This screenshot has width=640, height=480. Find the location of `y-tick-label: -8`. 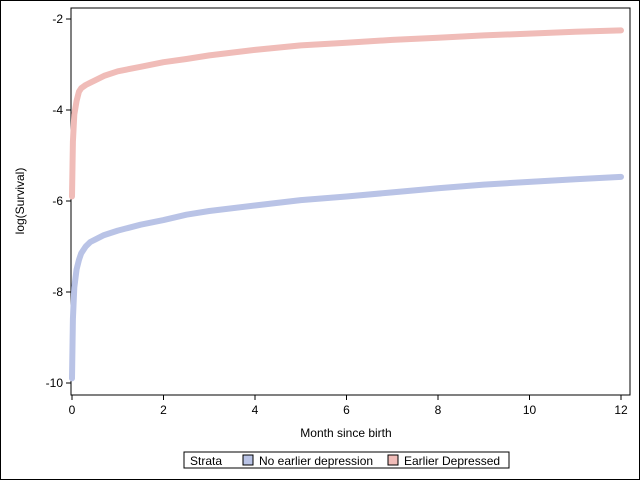

y-tick-label: -8 is located at coordinates (57, 292).